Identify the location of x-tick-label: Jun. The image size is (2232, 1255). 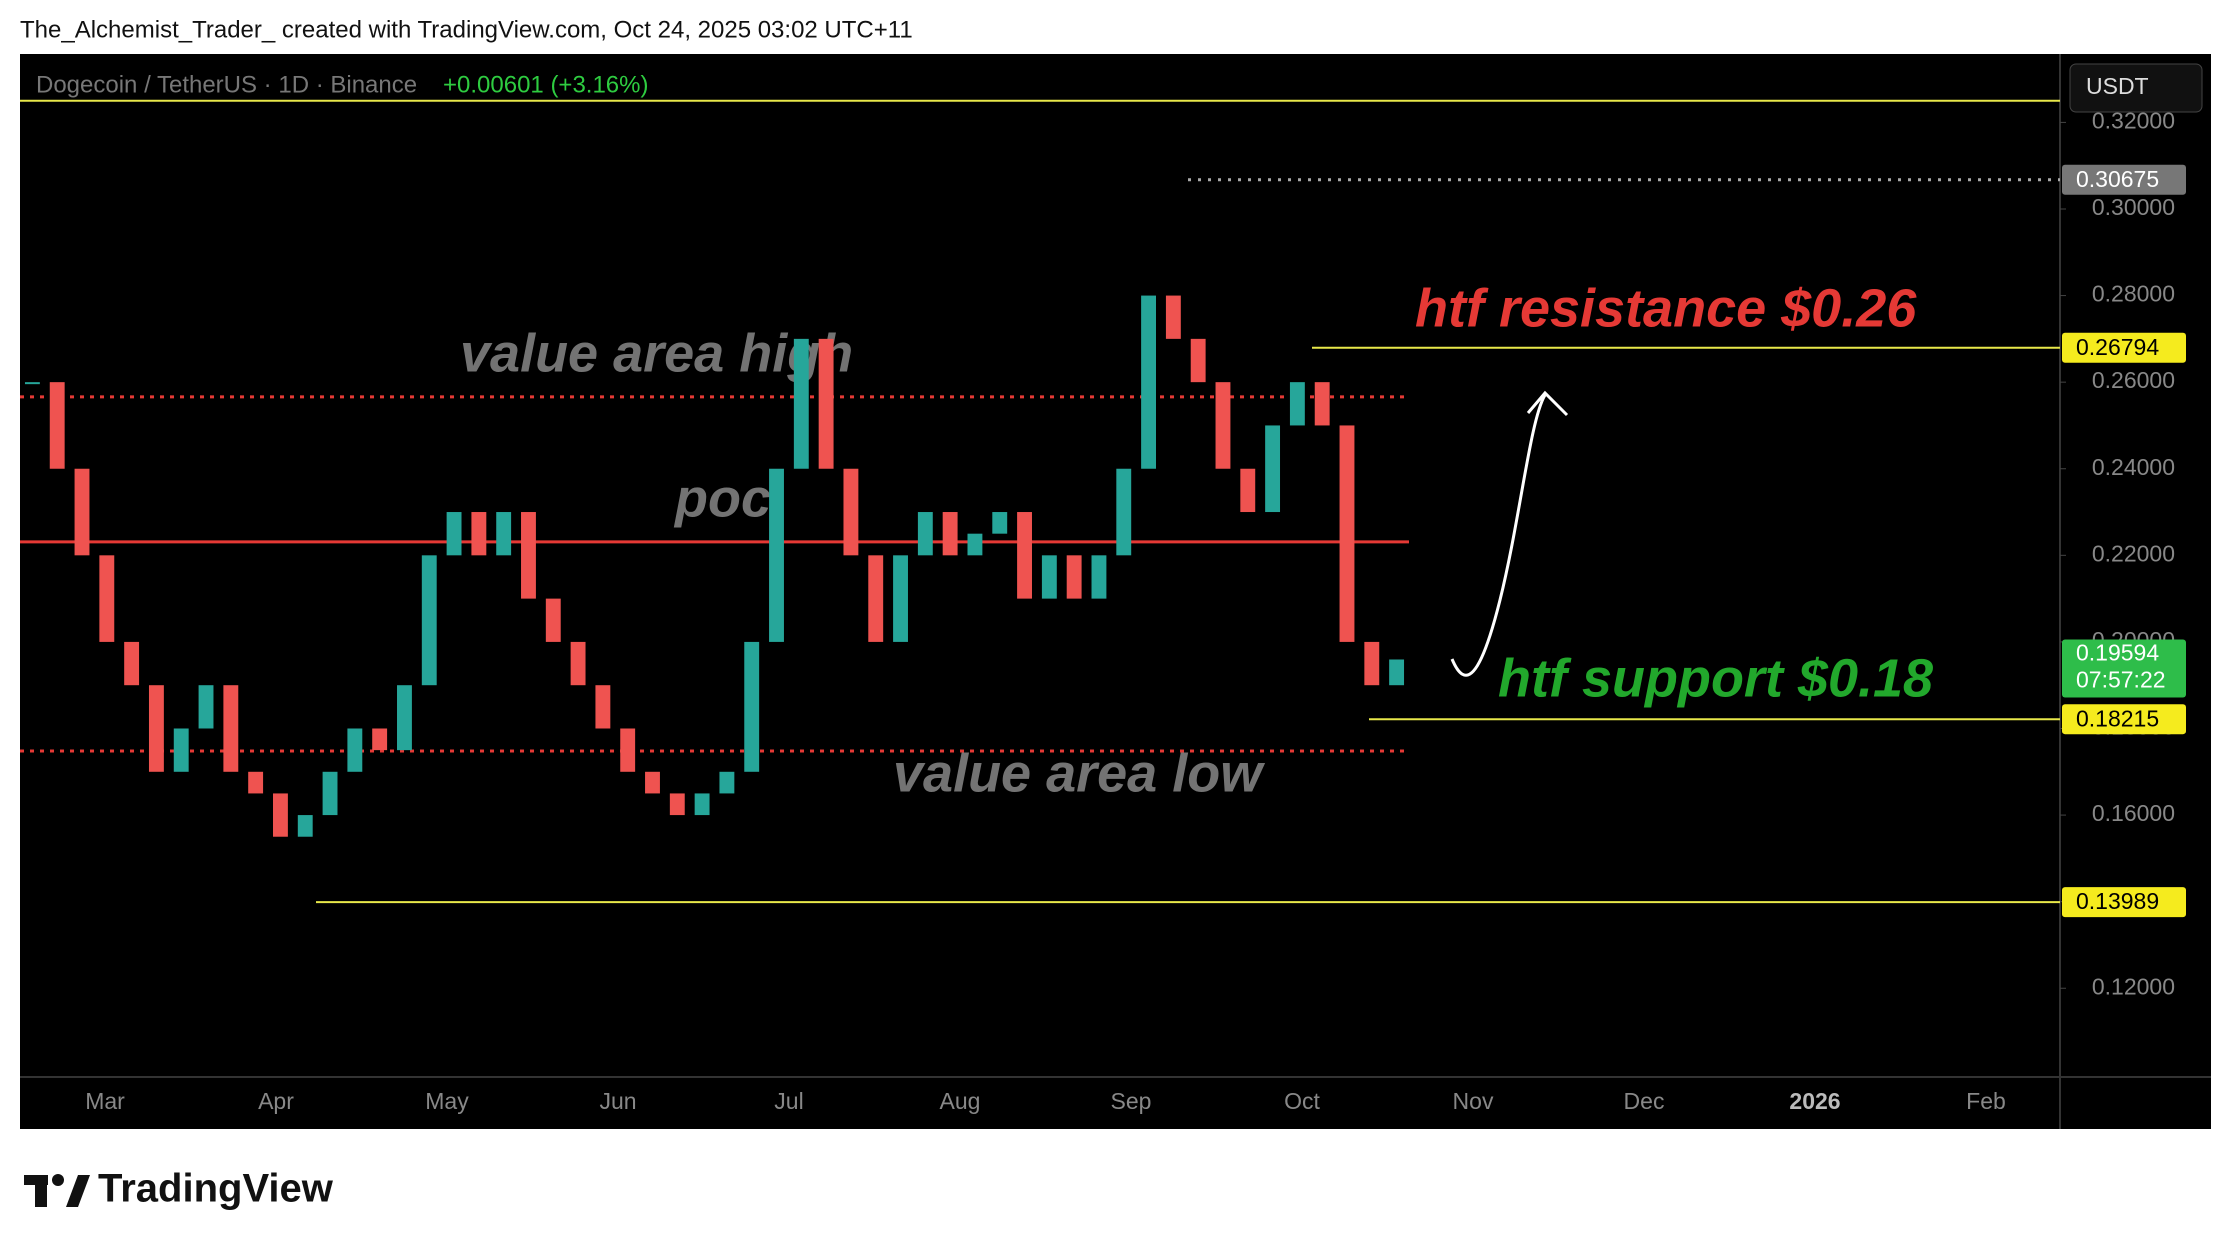
(617, 1101).